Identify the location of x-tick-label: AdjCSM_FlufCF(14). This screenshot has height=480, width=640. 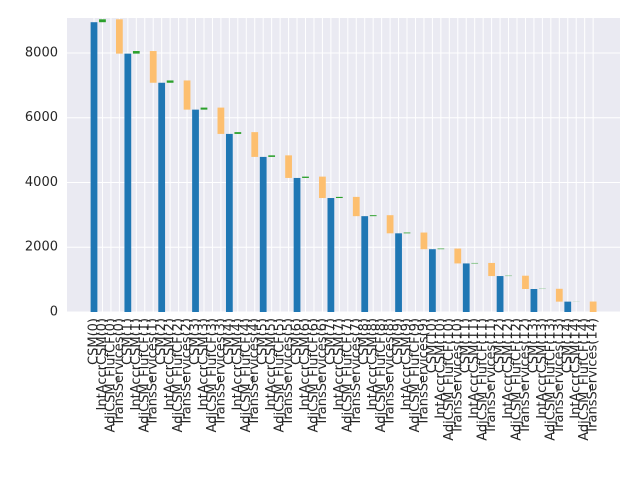
(584, 379).